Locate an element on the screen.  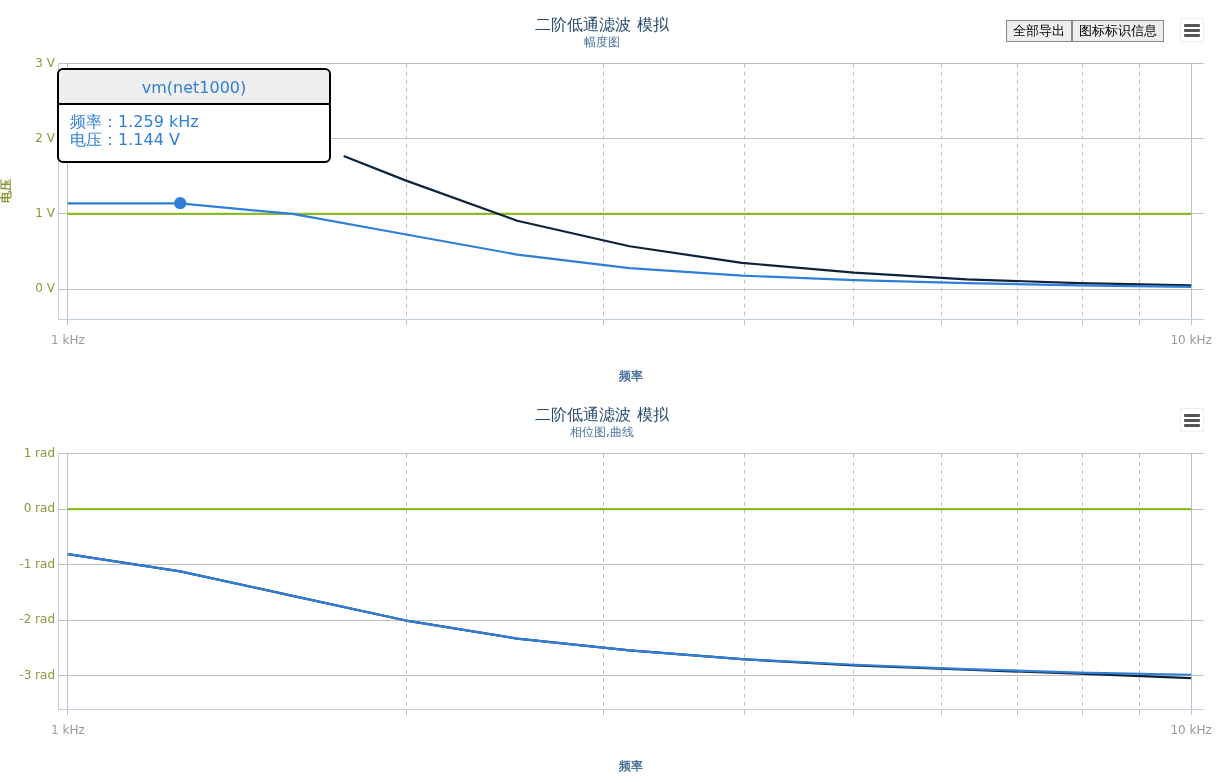
y-axis-title: 电压 is located at coordinates (7, 191).